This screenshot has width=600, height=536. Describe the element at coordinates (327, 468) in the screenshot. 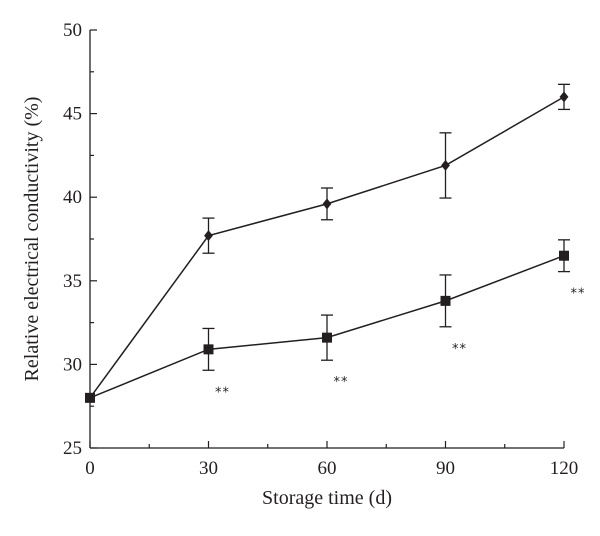

I see `x-tick-label: 60` at that location.